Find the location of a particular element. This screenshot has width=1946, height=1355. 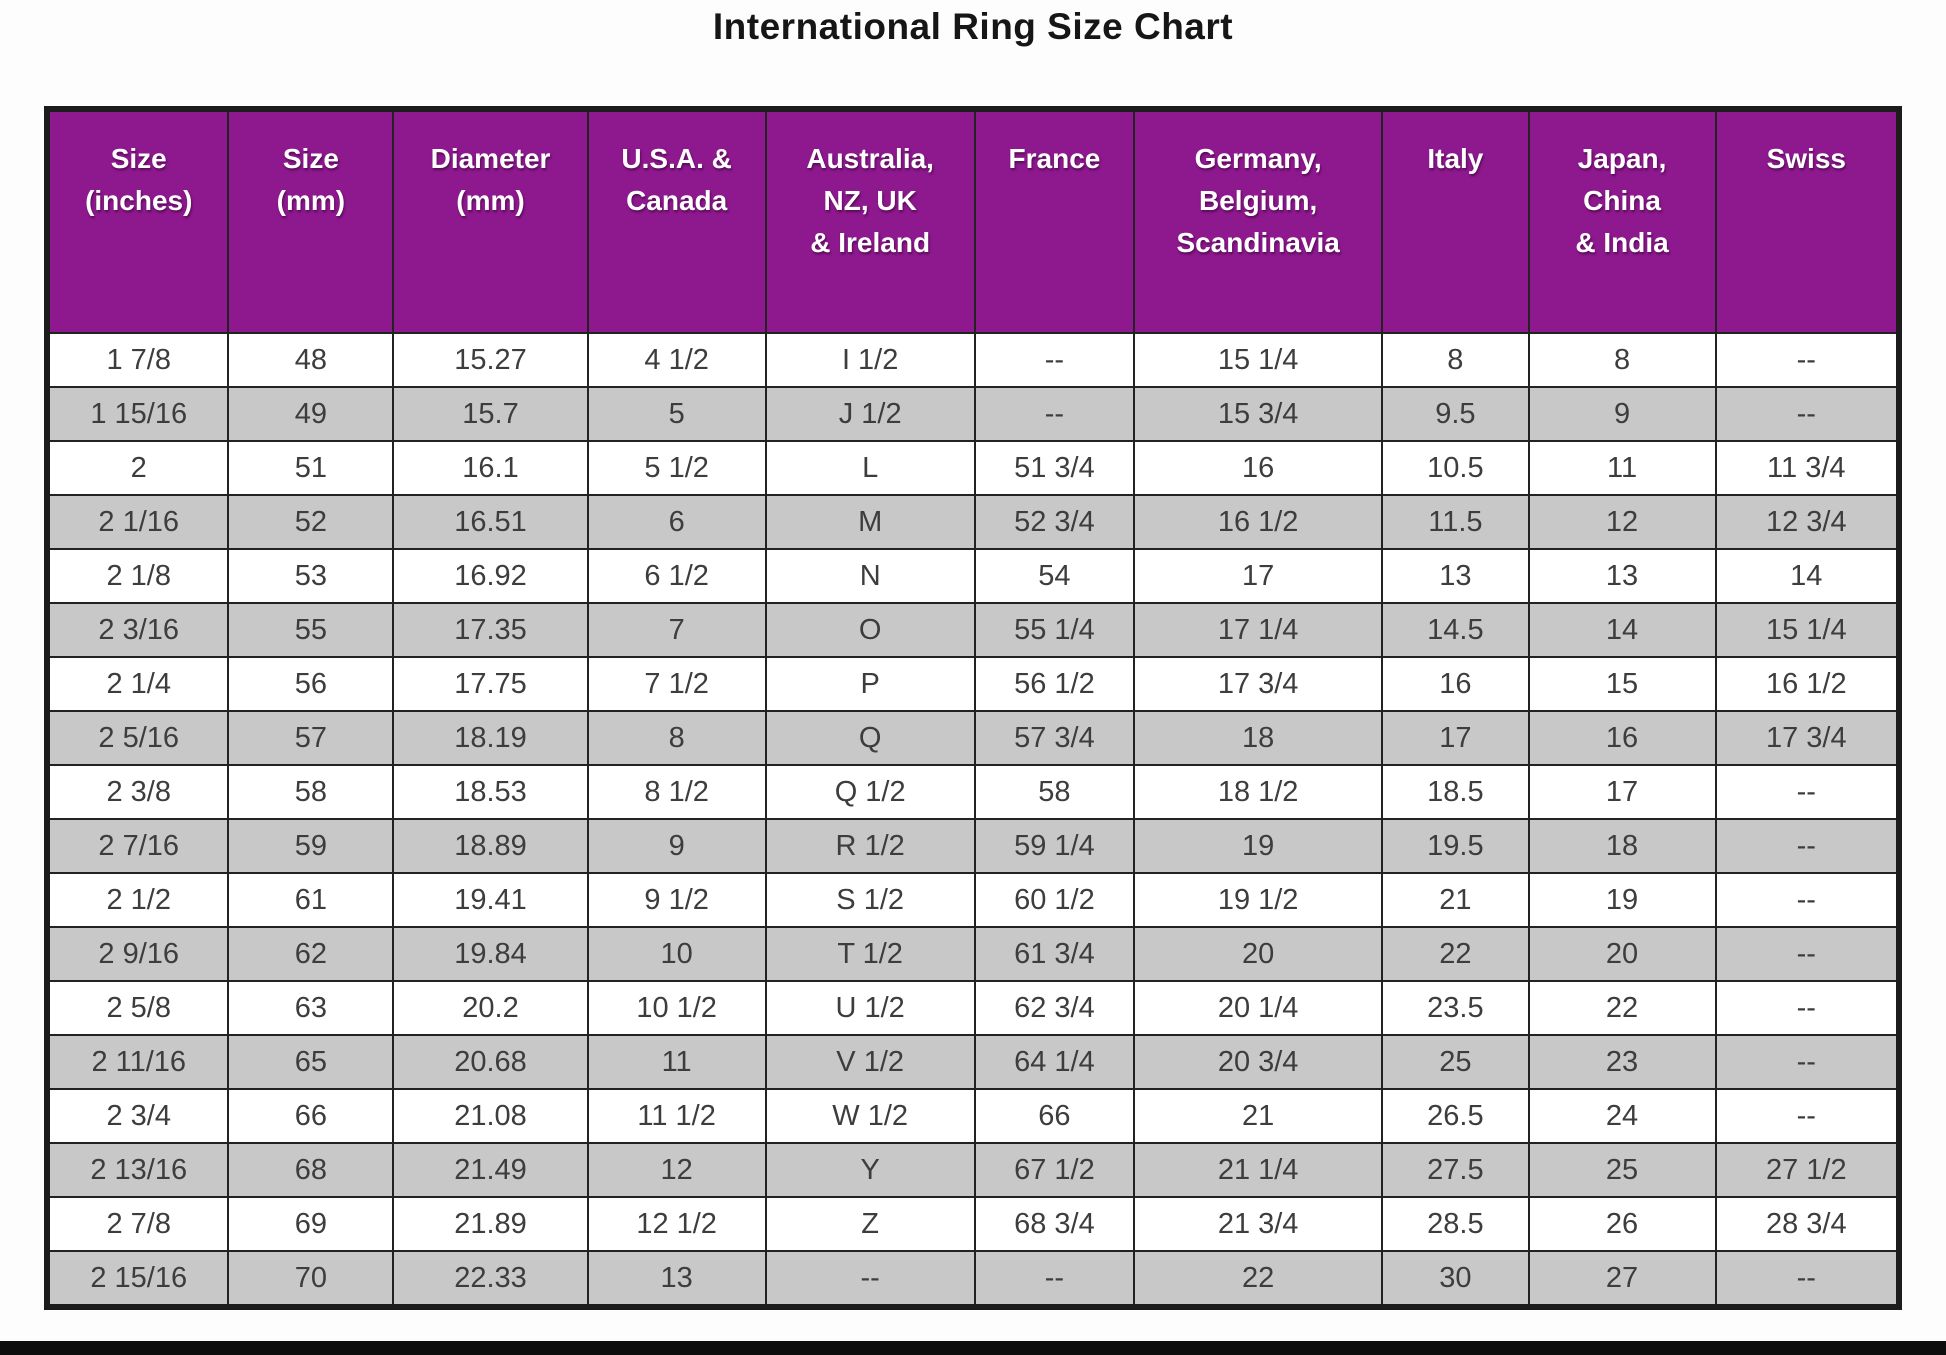

table-cell: 5 is located at coordinates (676, 414).